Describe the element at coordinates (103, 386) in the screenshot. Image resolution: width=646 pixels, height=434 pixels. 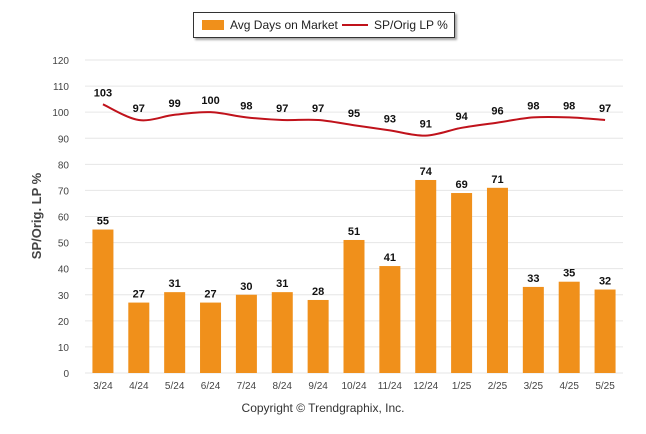
I see `x-tick-label: 3/24` at that location.